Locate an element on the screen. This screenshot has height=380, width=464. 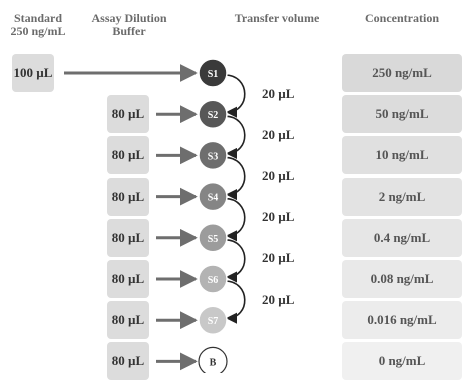
tube-s2: S2 is located at coordinates (213, 114).